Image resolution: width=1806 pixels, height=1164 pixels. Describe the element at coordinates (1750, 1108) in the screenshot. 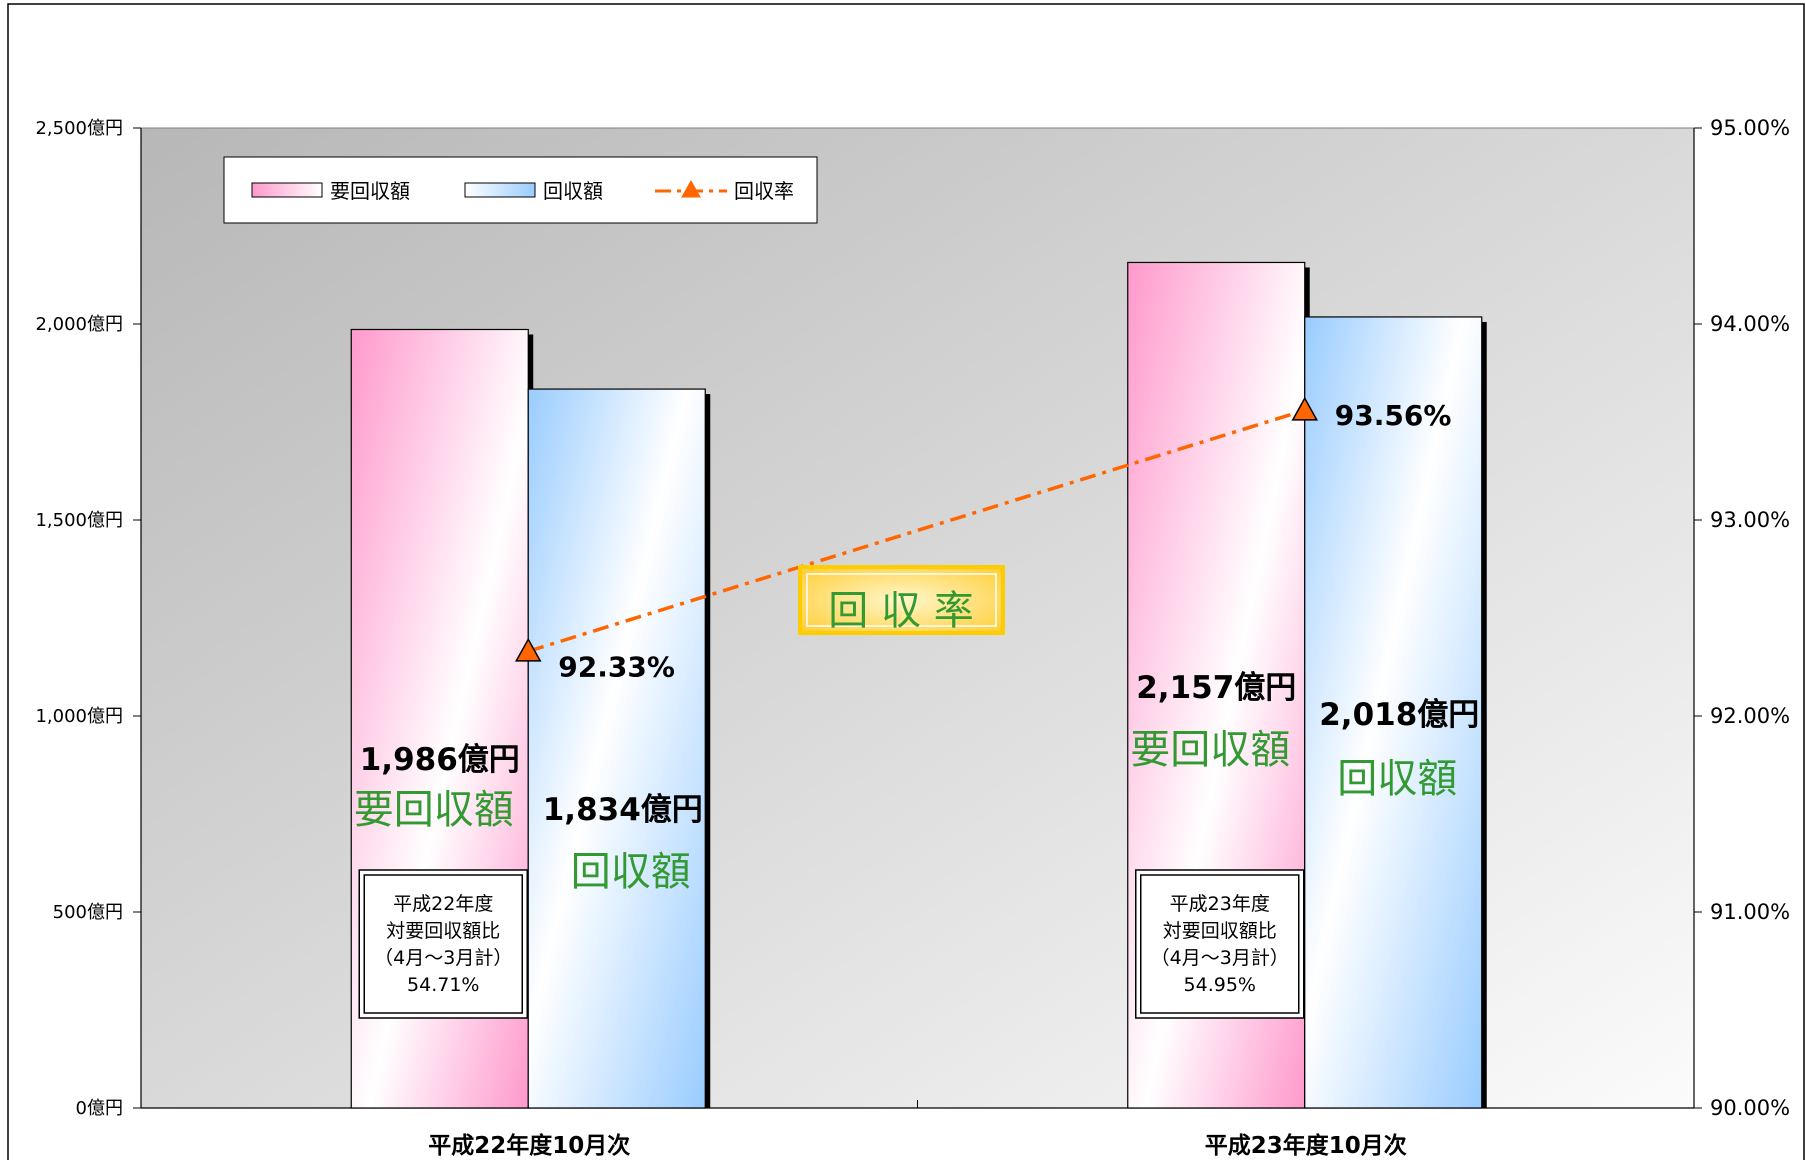

I see `y-right-tick-label: 90.00%` at that location.